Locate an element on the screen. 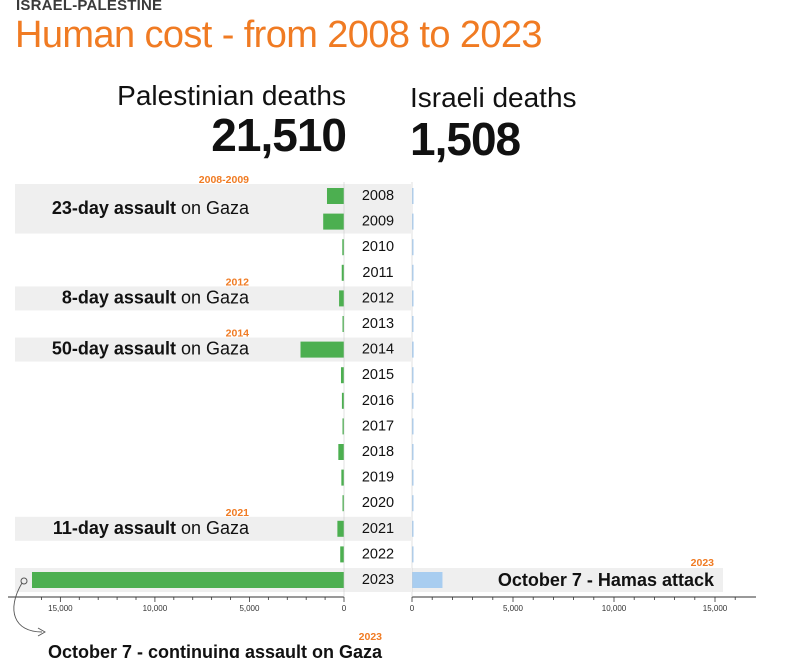  palestinian-tick-label: 0 is located at coordinates (344, 608).